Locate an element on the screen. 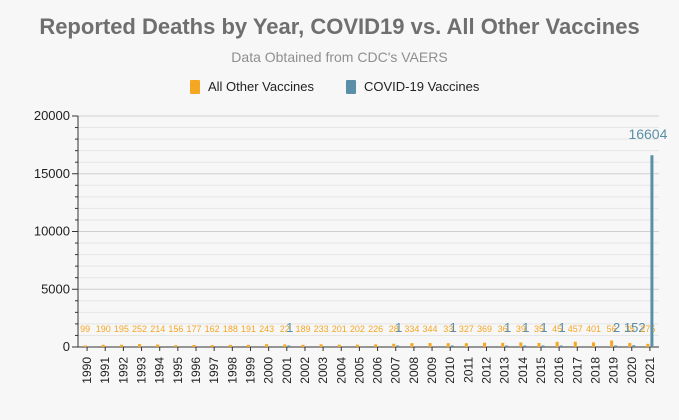 The image size is (679, 420). data-label-other: 56 is located at coordinates (612, 329).